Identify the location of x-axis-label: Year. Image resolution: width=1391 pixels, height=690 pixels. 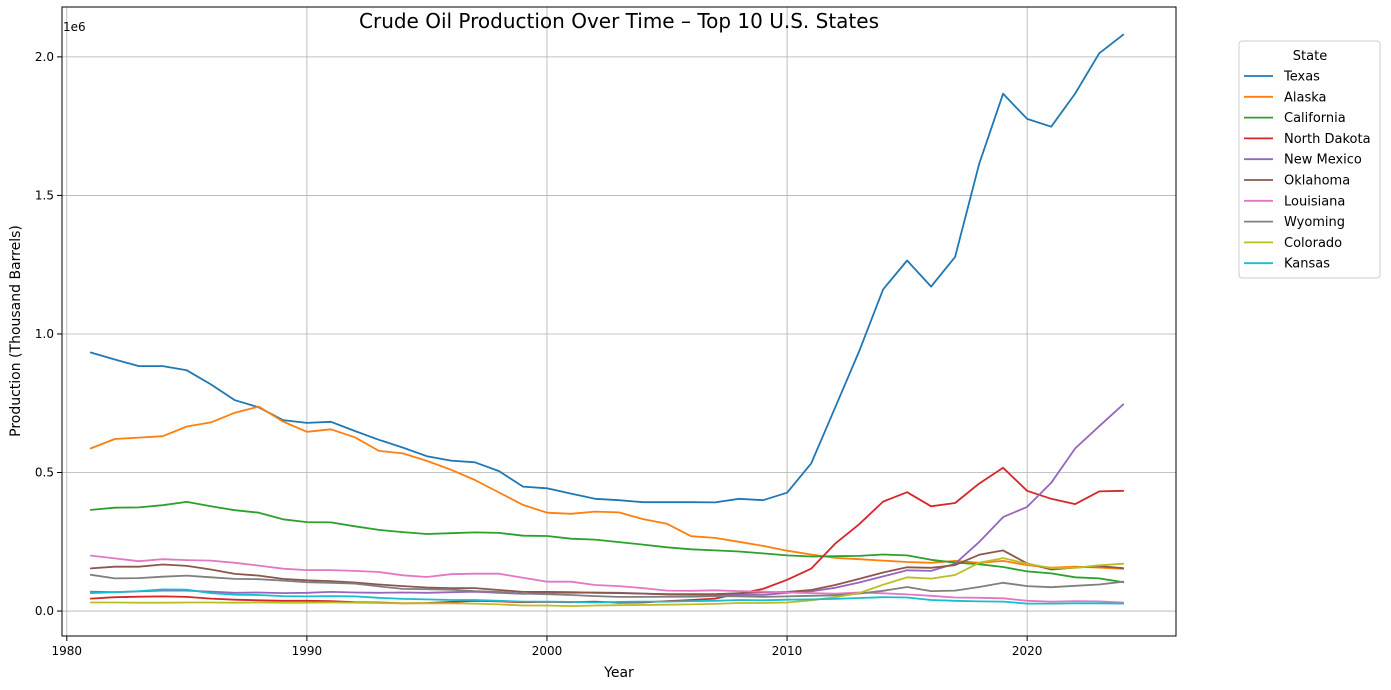
(618, 673).